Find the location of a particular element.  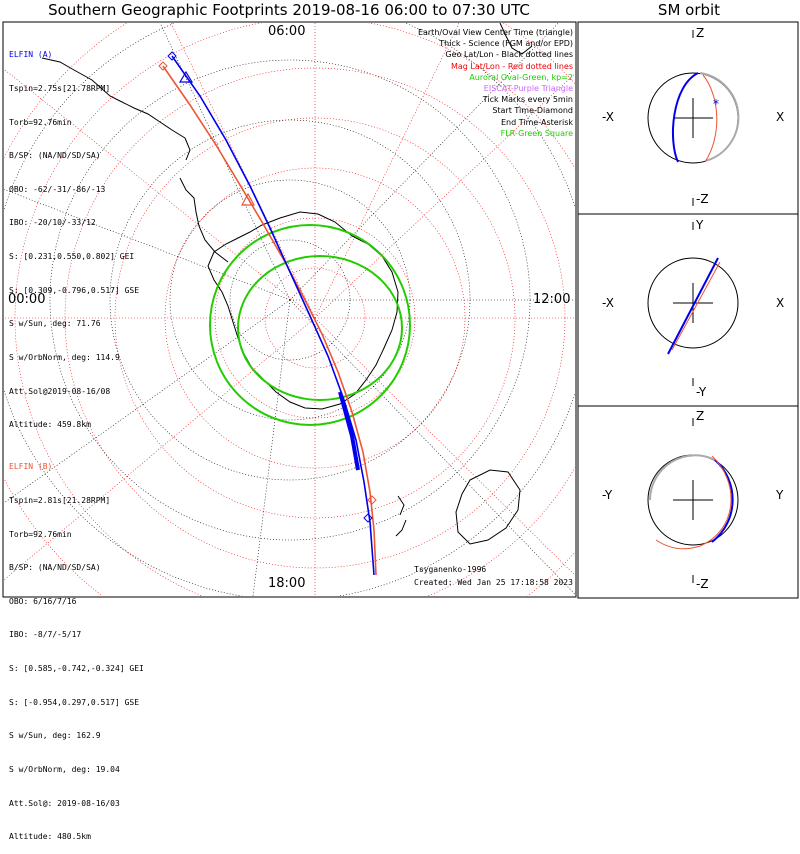

elfin-a-line: S: [0.309,-0.796,0.517] GSE is located at coordinates (74, 290).